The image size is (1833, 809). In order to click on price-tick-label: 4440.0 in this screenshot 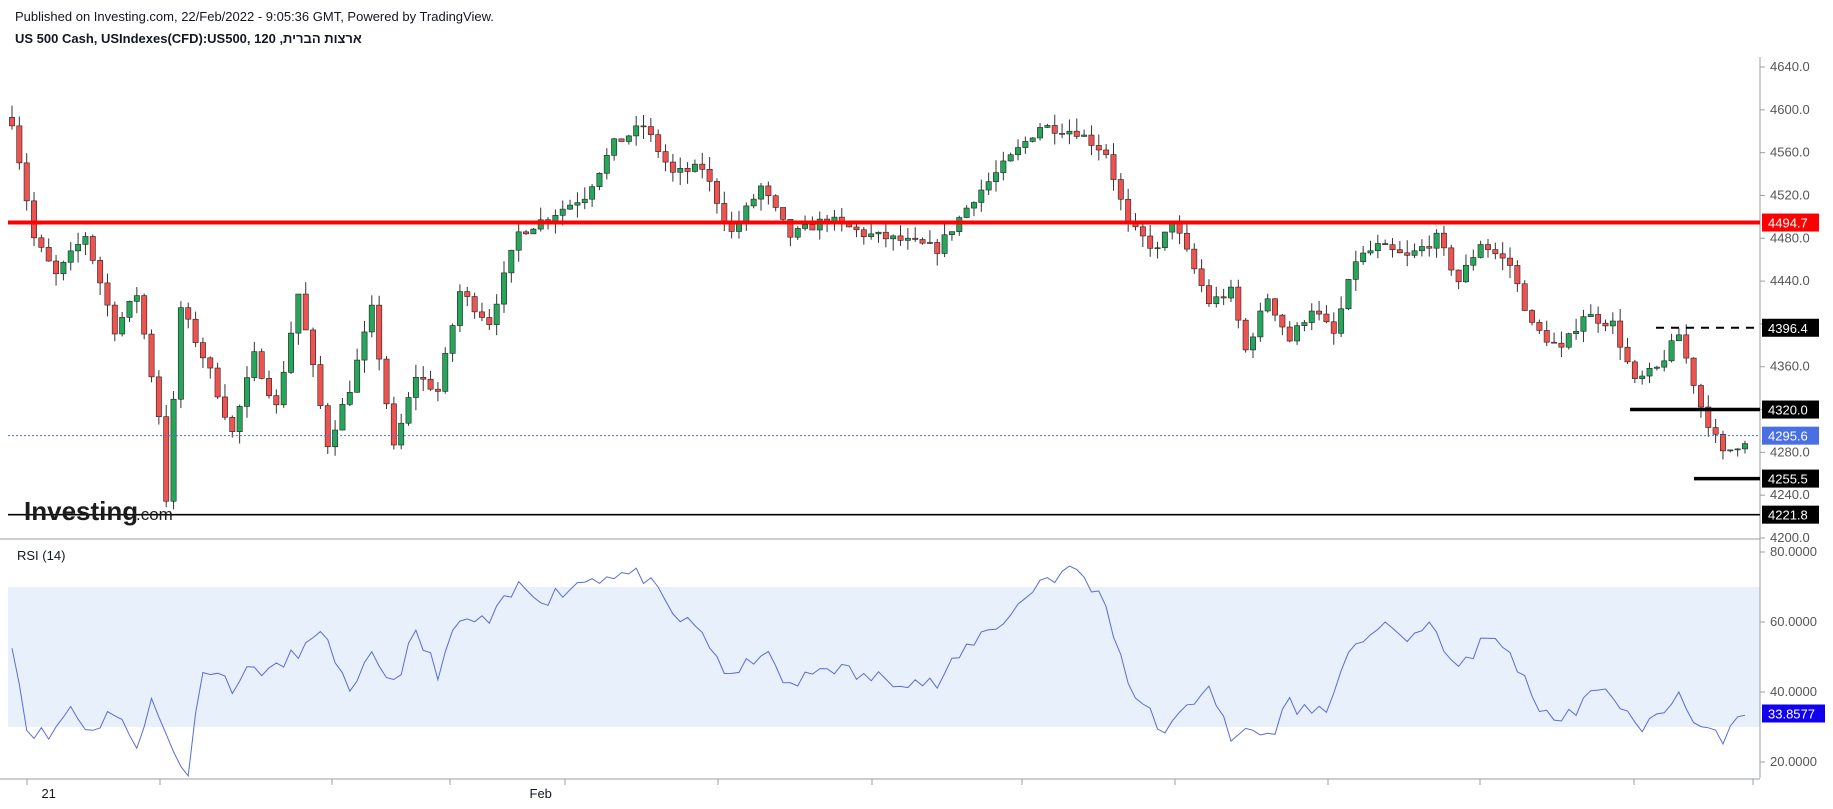, I will do `click(1790, 280)`.